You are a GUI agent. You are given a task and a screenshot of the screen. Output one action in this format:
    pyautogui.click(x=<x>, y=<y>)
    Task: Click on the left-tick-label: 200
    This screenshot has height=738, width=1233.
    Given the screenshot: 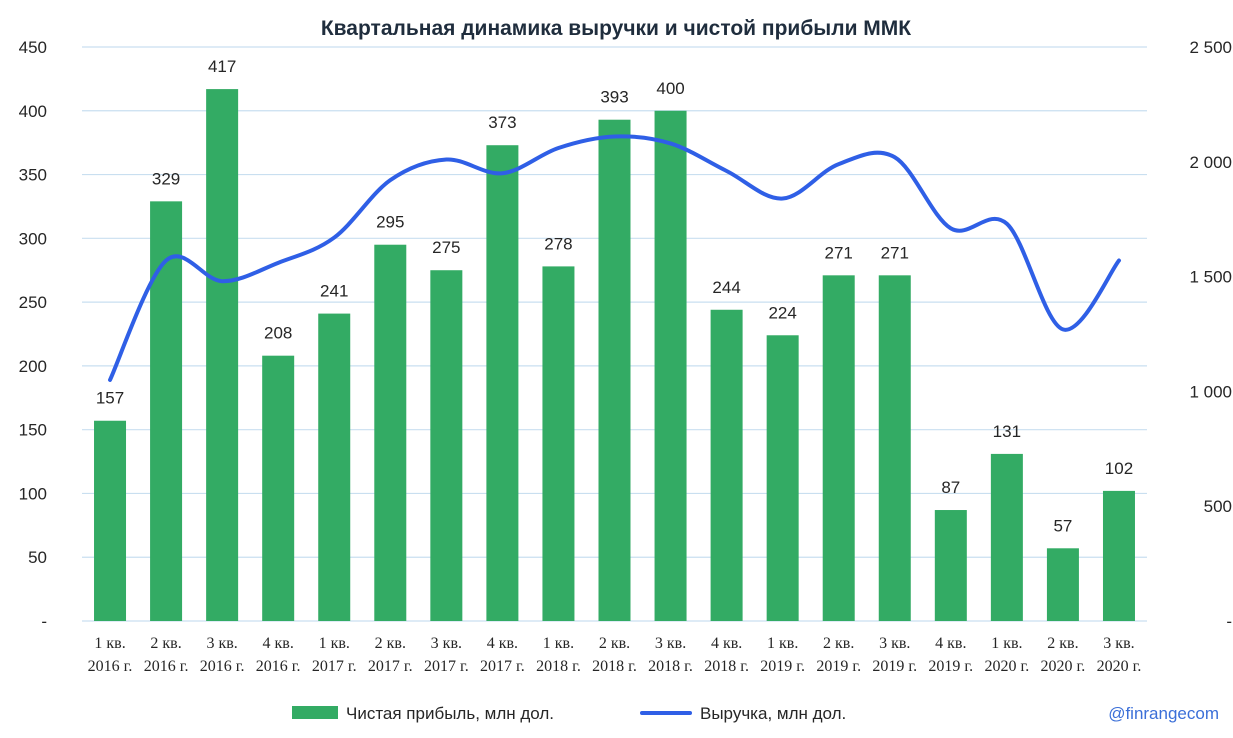 What is the action you would take?
    pyautogui.click(x=33, y=366)
    